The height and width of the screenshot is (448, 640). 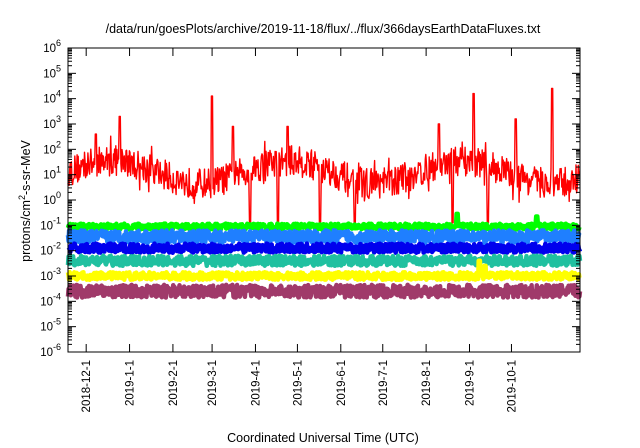 I want to click on y-tick-label: 10⁰, so click(x=52, y=198).